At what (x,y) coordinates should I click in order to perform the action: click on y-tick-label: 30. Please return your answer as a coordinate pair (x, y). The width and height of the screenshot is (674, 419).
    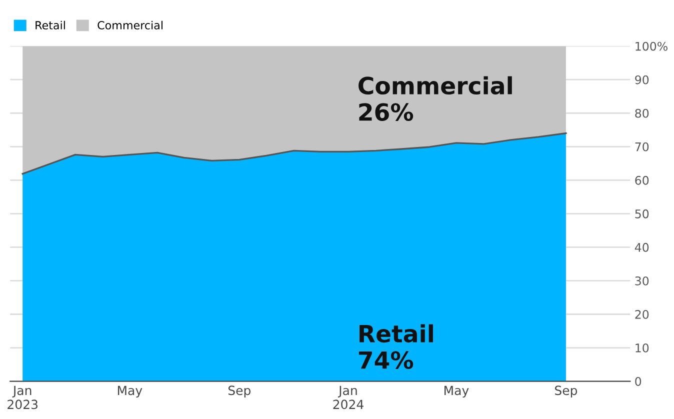
    Looking at the image, I should click on (642, 281).